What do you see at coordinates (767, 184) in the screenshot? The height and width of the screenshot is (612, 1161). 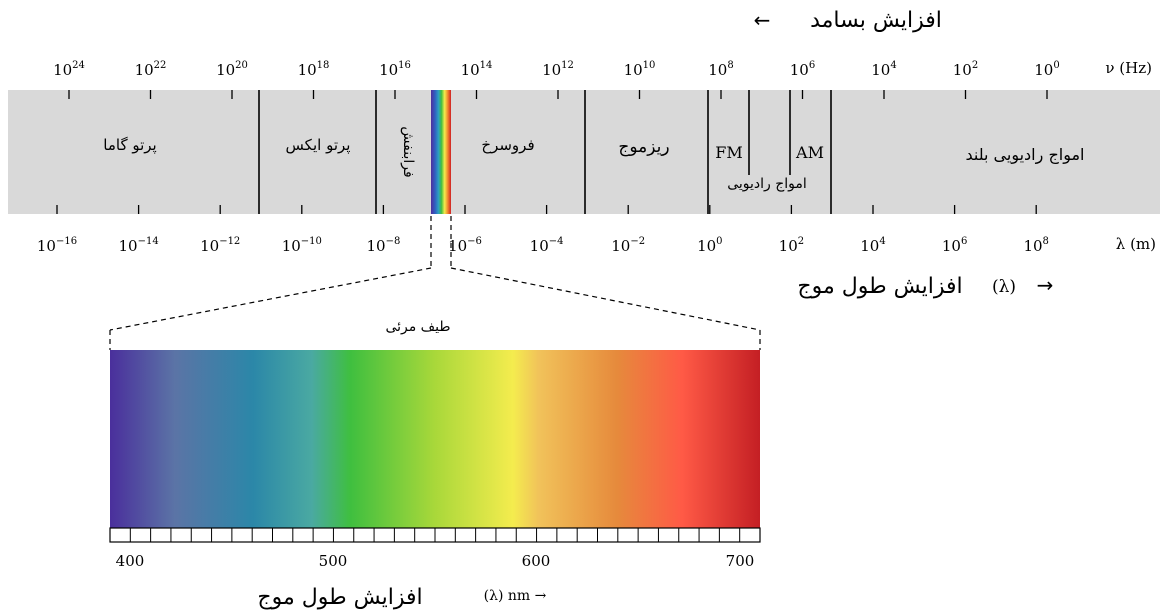 I see `band-label-radio: امواج رادیویی` at bounding box center [767, 184].